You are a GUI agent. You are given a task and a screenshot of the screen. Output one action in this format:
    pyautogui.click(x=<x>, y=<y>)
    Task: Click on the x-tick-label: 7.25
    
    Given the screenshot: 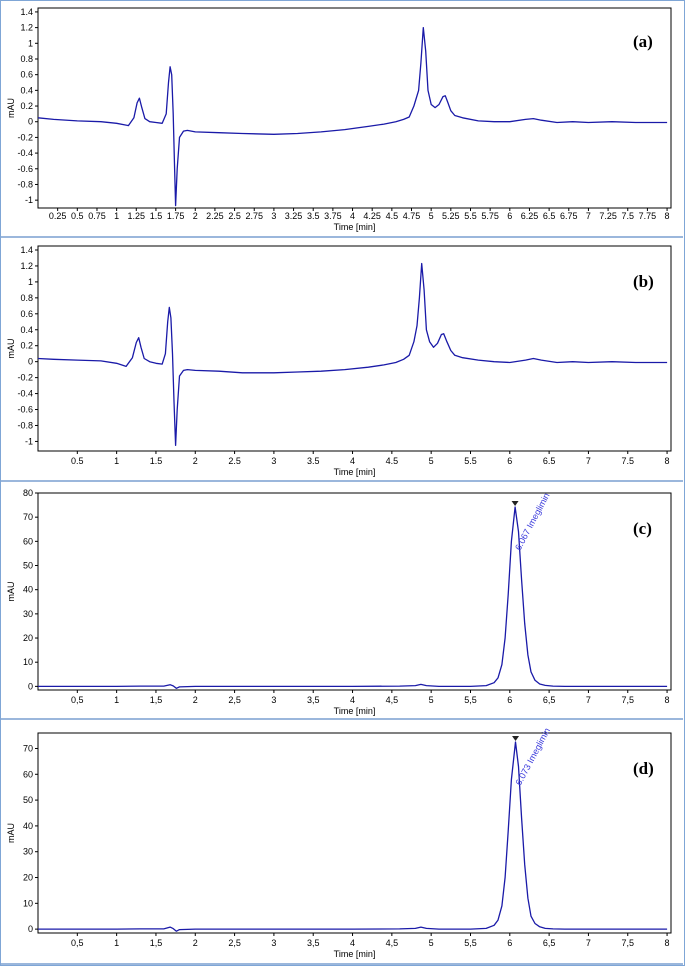 What is the action you would take?
    pyautogui.click(x=608, y=216)
    